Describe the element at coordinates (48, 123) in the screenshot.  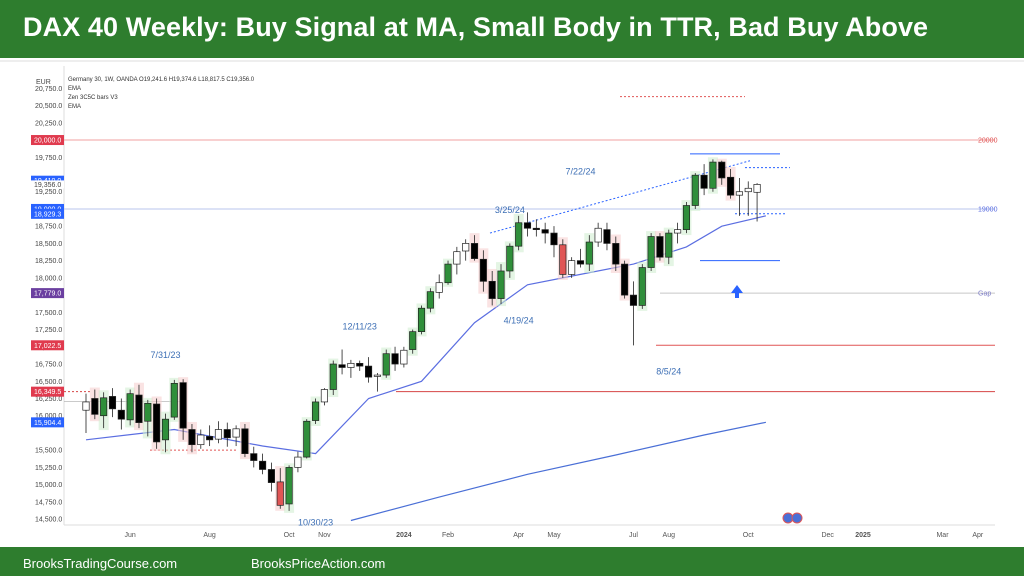
I see `y-tick-label: 20,250.0` at that location.